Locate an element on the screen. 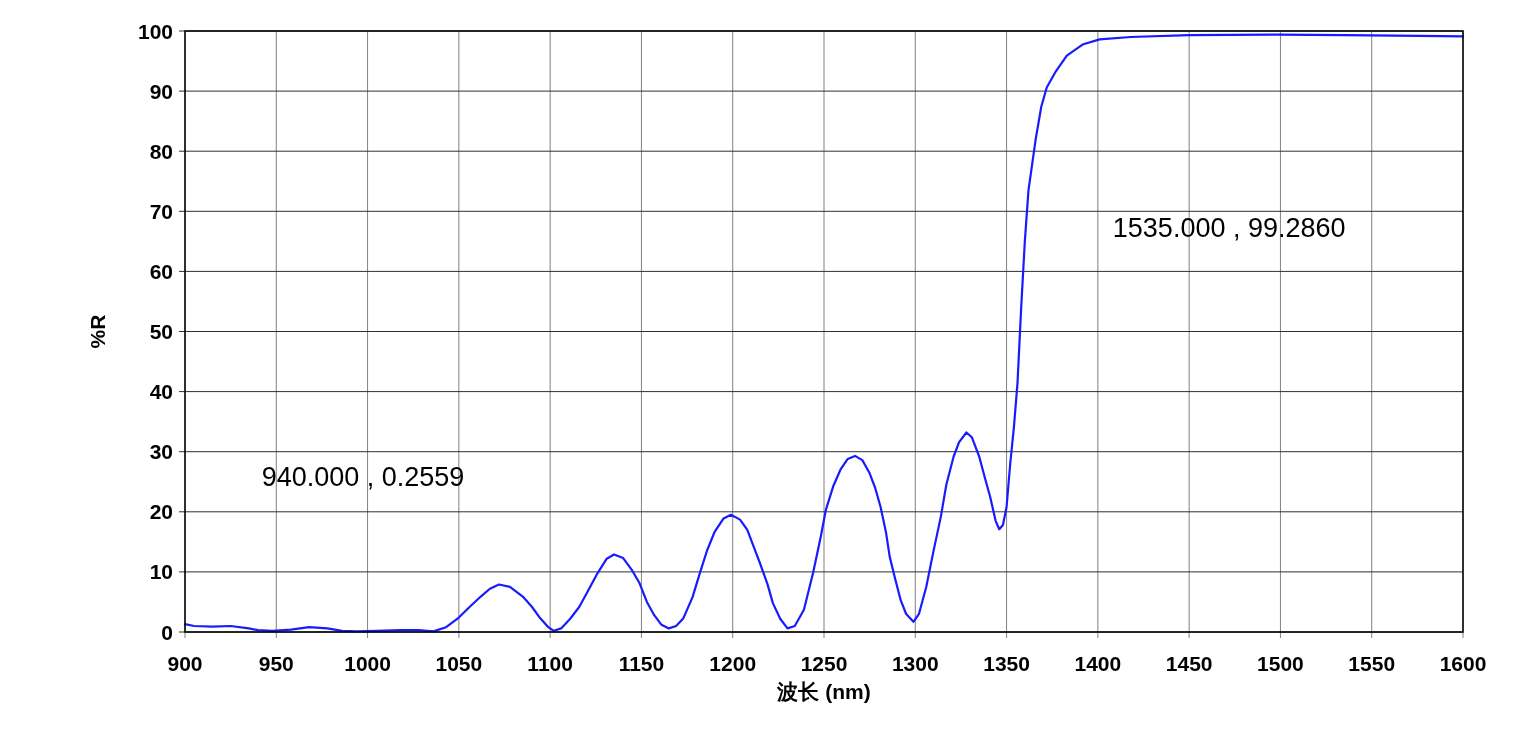 This screenshot has height=748, width=1536. y-tick-label: 60 is located at coordinates (161, 271).